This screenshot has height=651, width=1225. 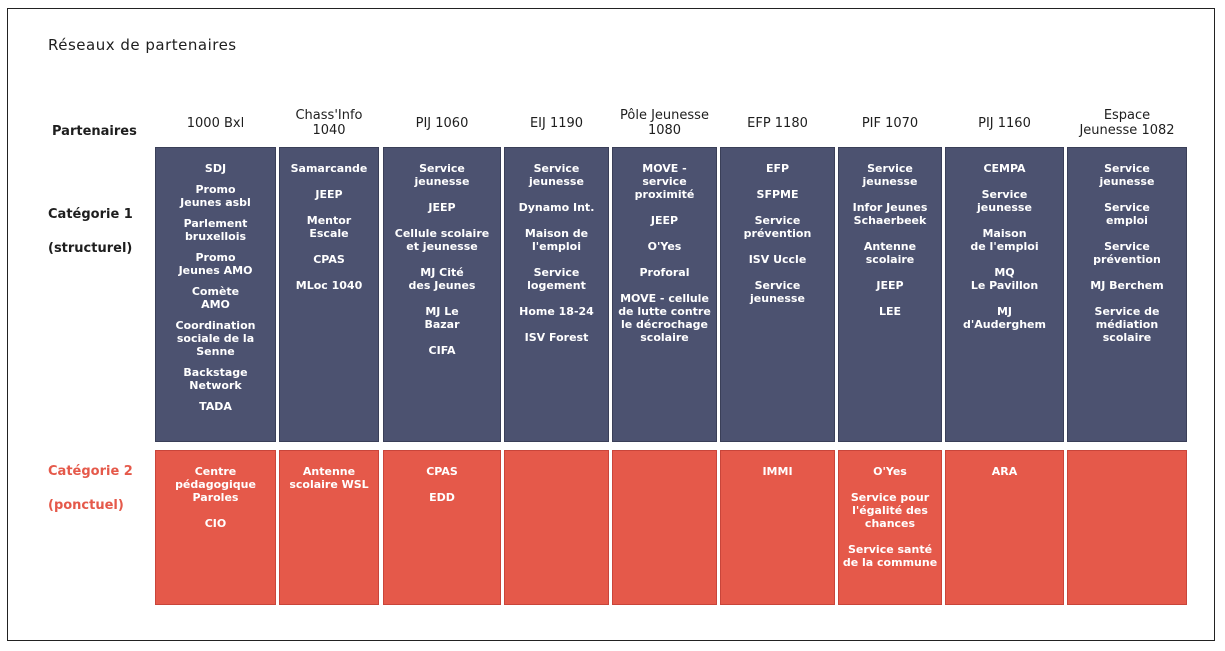 I want to click on partner-item: MOVE - service proximité, so click(x=664, y=181).